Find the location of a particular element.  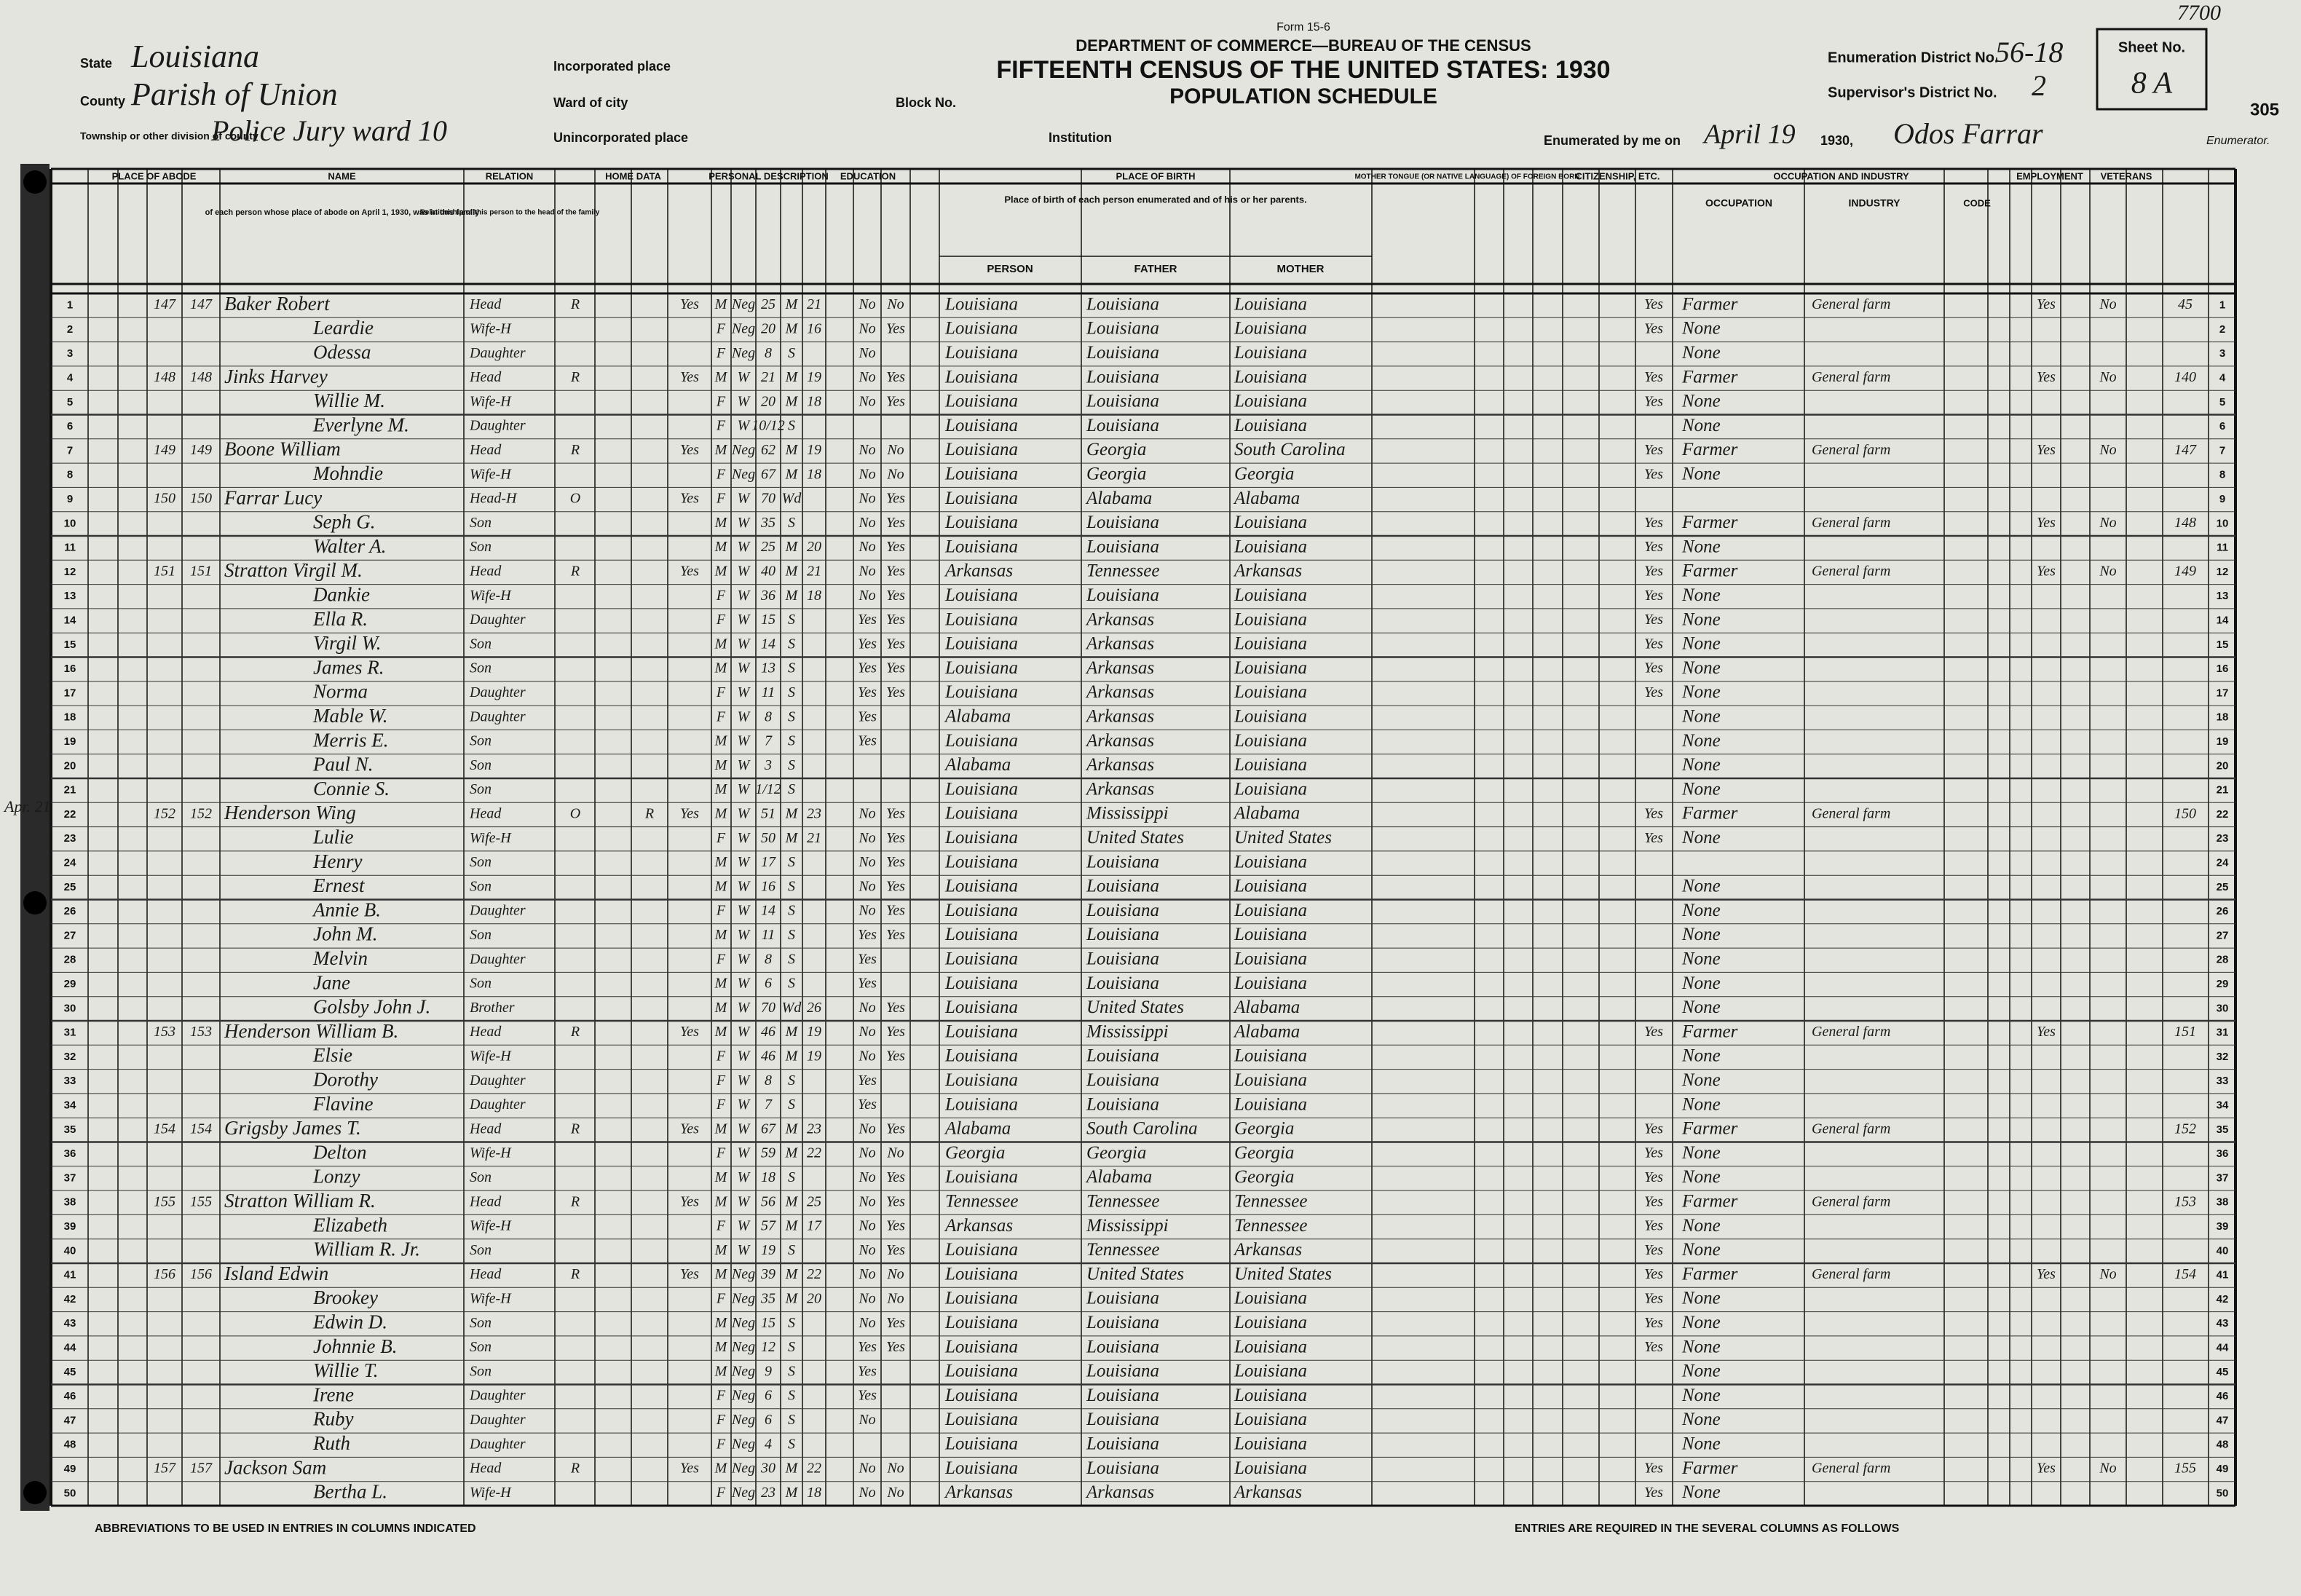

person-name: Baker Robert is located at coordinates (278, 304).